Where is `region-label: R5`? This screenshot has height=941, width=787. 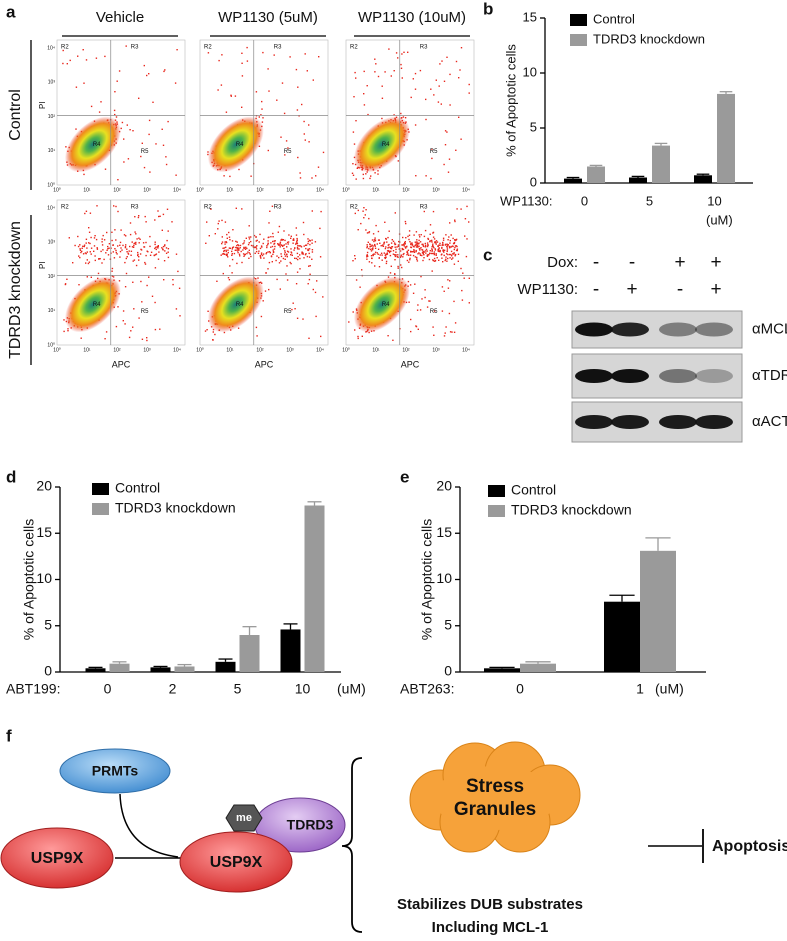
region-label: R5 is located at coordinates (145, 312).